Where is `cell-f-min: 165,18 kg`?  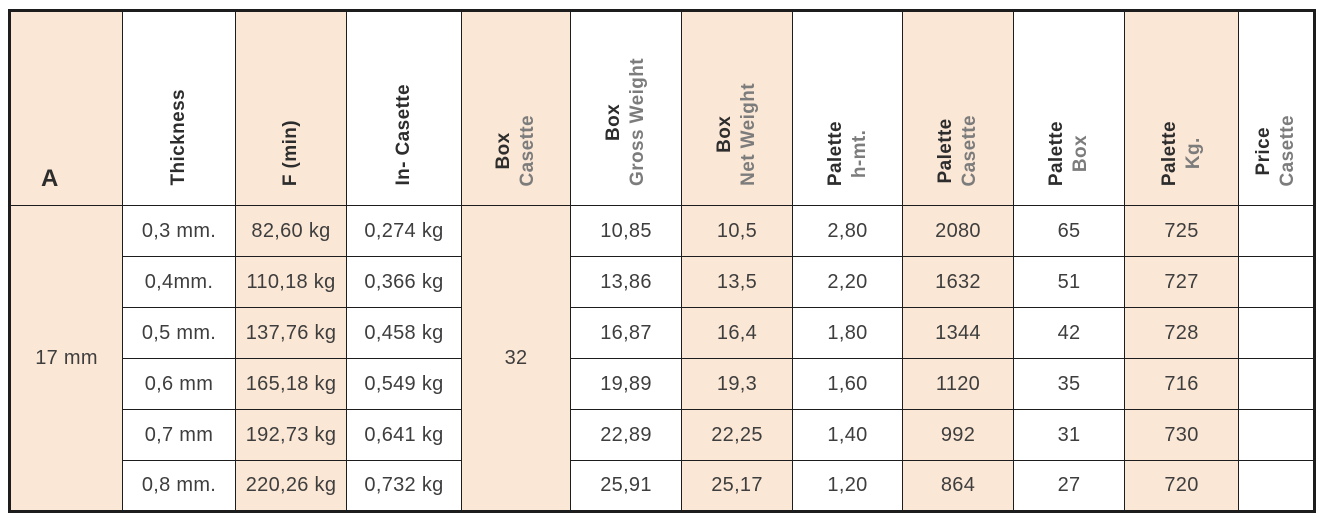 cell-f-min: 165,18 kg is located at coordinates (291, 384).